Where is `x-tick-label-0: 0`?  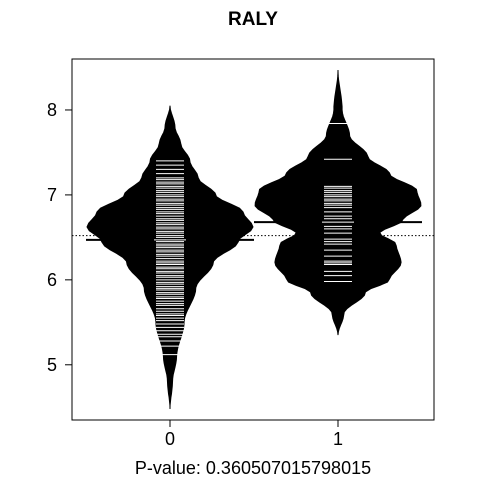 x-tick-label-0: 0 is located at coordinates (170, 439).